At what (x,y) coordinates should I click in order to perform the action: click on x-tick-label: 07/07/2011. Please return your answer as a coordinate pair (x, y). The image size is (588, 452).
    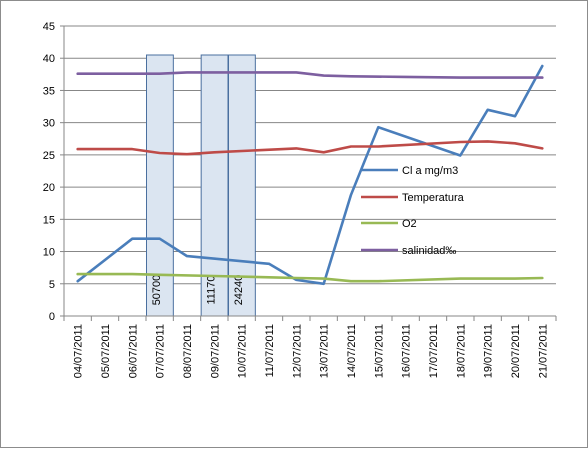
    Looking at the image, I should click on (161, 351).